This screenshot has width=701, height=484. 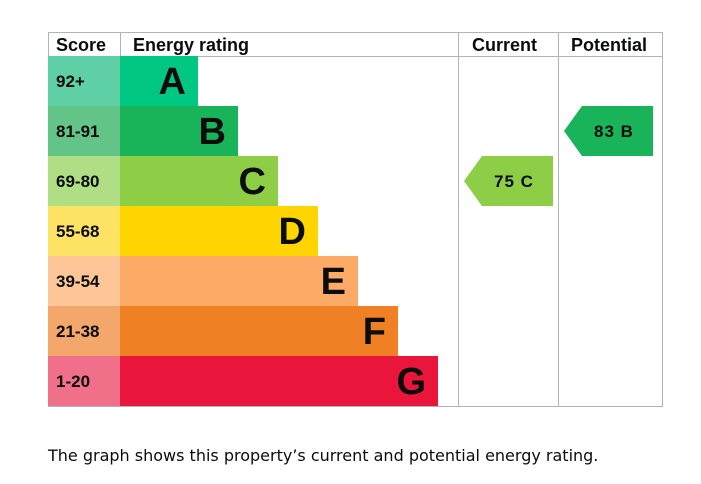 I want to click on score-cell-c, so click(x=84, y=181).